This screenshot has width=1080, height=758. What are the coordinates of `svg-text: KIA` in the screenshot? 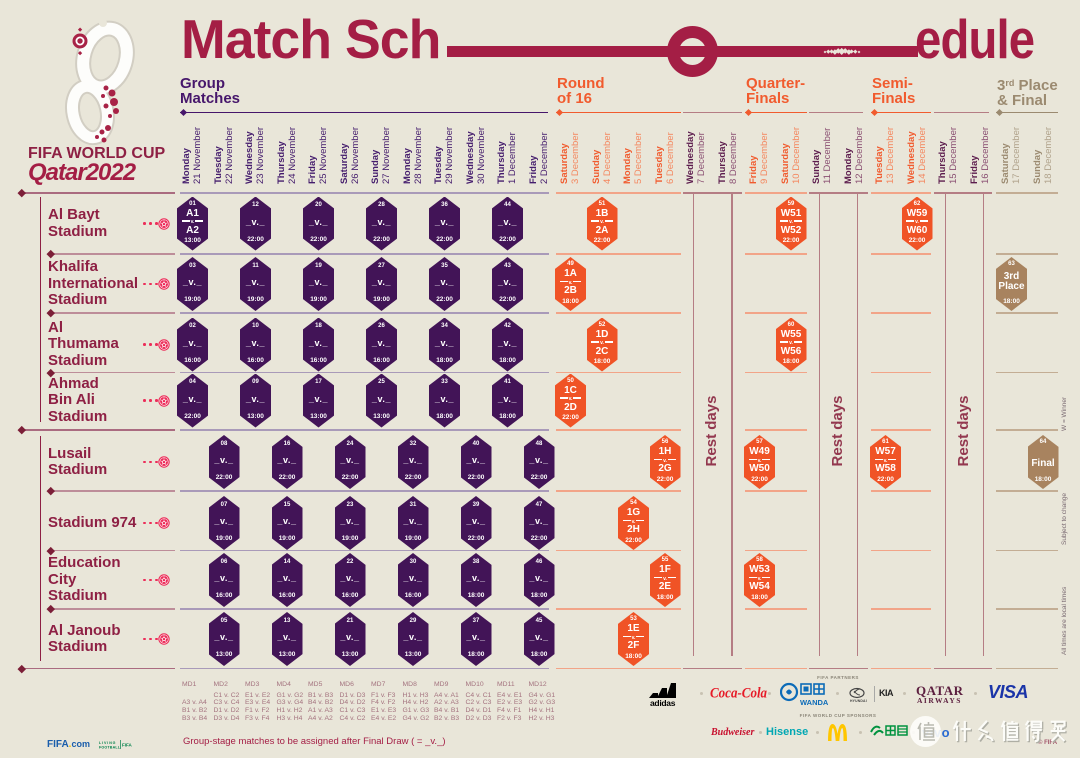 It's located at (886, 693).